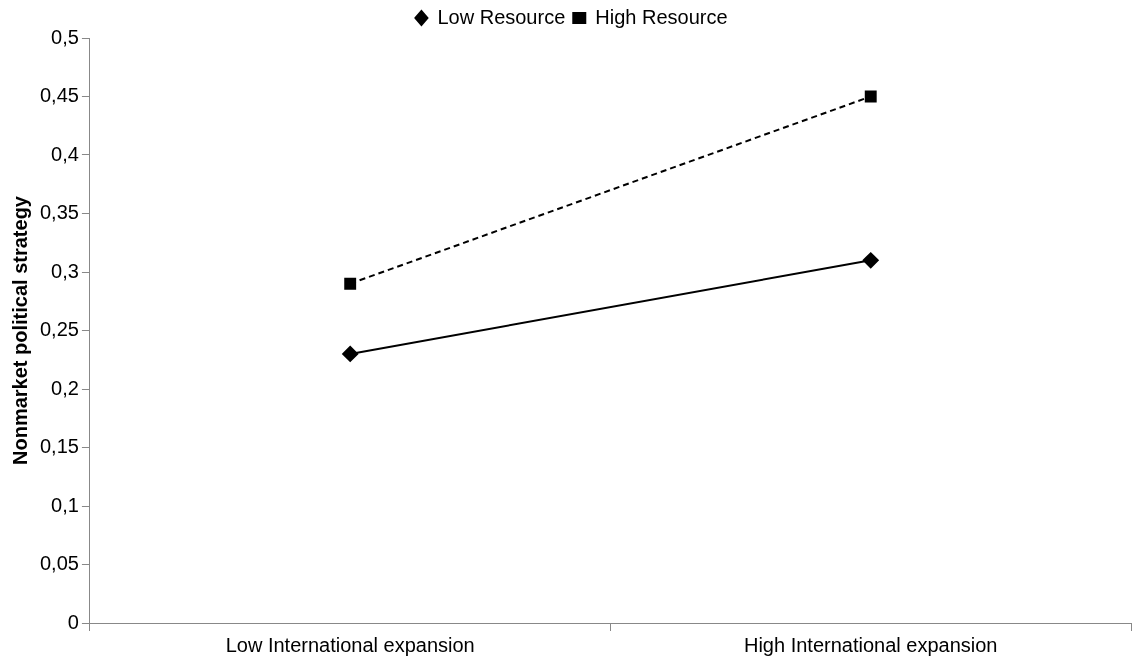 This screenshot has height=666, width=1140. Describe the element at coordinates (73, 621) in the screenshot. I see `y-tick-label: 0` at that location.